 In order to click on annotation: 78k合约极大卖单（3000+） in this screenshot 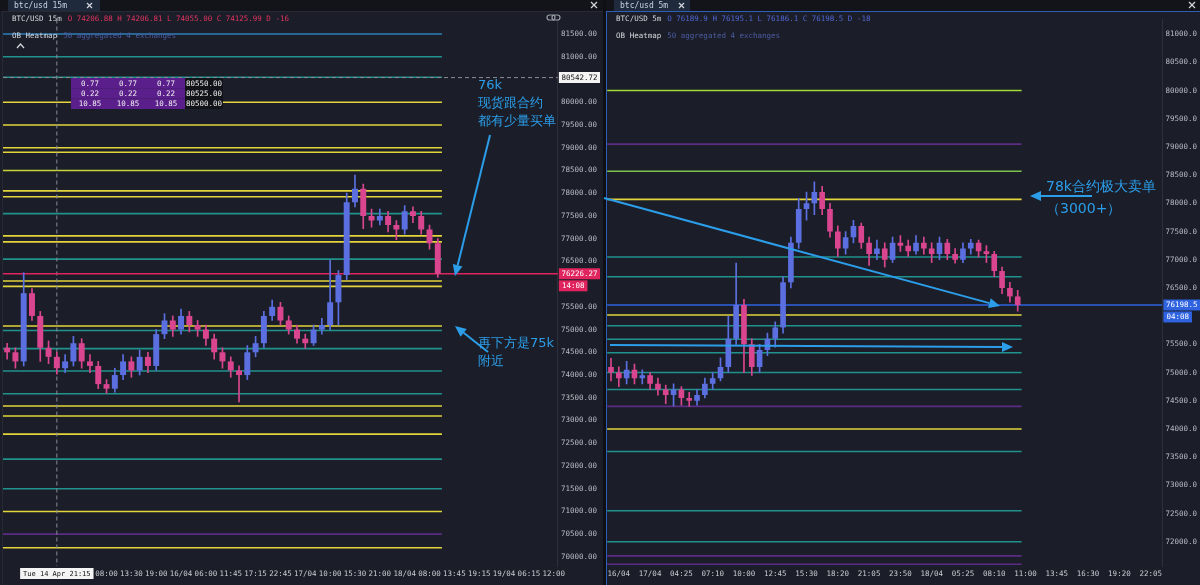, I will do `click(1101, 197)`.